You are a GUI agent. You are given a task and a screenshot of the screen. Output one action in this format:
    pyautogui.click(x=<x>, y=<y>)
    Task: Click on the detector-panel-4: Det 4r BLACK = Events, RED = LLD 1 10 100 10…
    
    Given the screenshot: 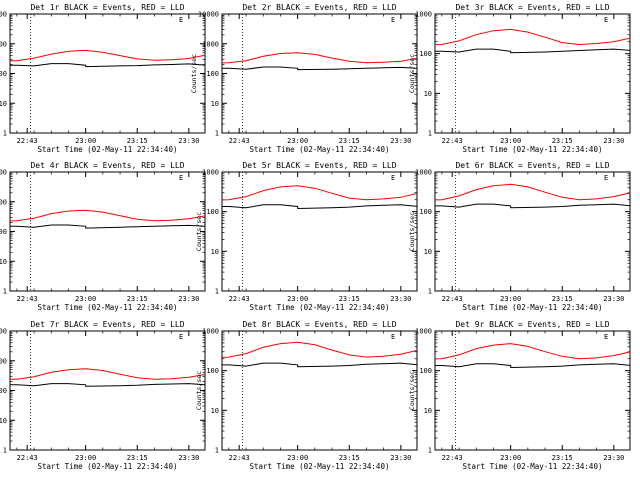 What is the action you would take?
    pyautogui.click(x=103, y=236)
    